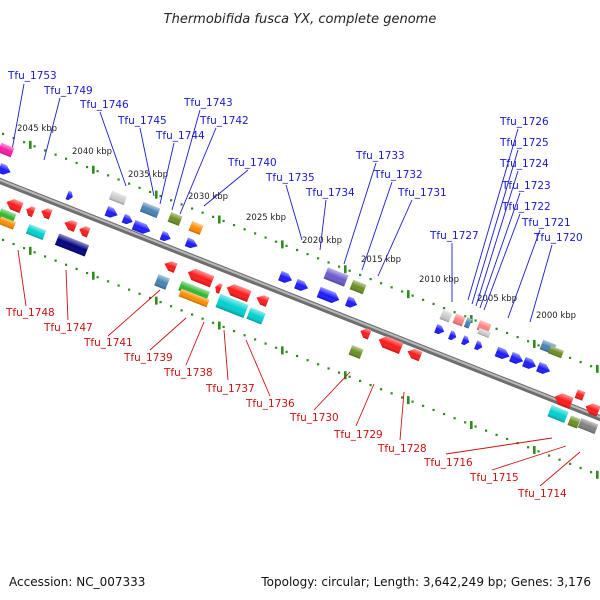  Describe the element at coordinates (108, 343) in the screenshot. I see `reverse-gene-label: Tfu_1741` at that location.